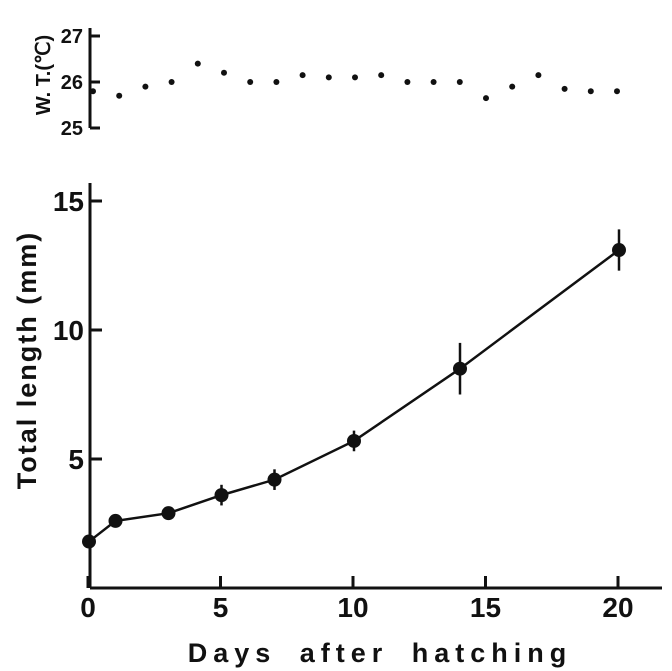 This screenshot has width=672, height=671. What do you see at coordinates (44, 75) in the screenshot?
I see `temperature-y-axis-label: W. T.(℃)` at bounding box center [44, 75].